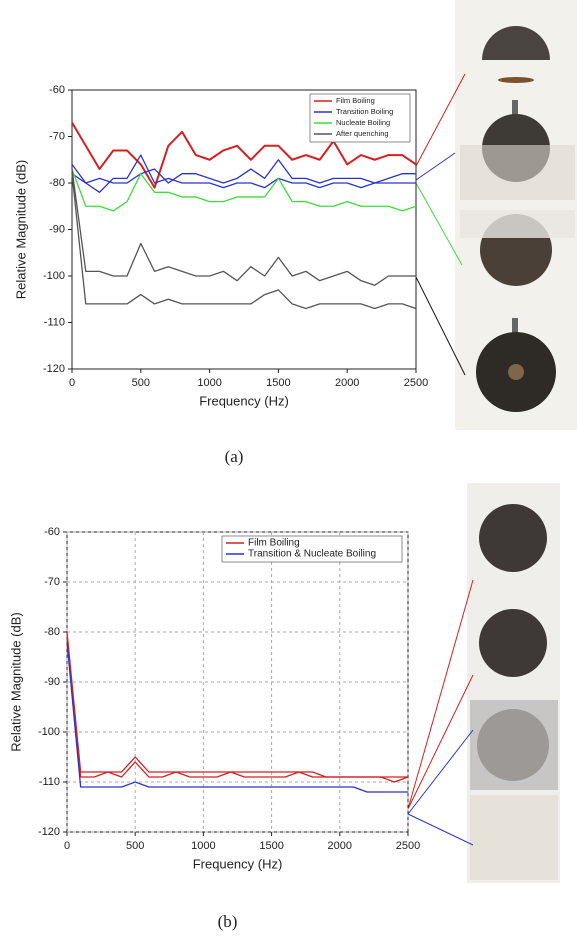 This screenshot has width=577, height=948. Describe the element at coordinates (363, 122) in the screenshot. I see `legend-label: Nucleate Boiling` at that location.